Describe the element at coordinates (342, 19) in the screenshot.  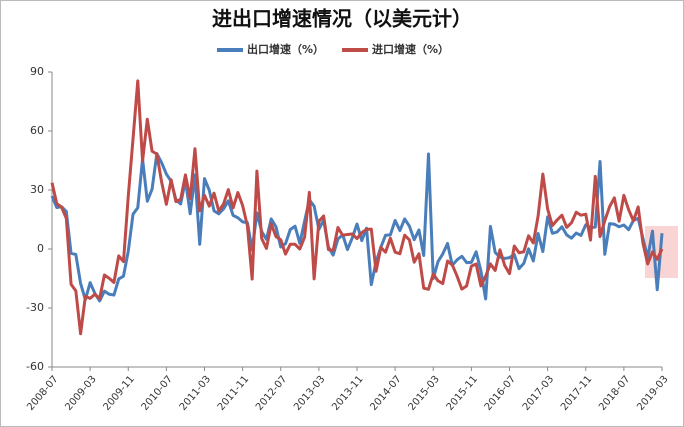
I see `chart-title: 进出口增速情况（以美元计）` at that location.